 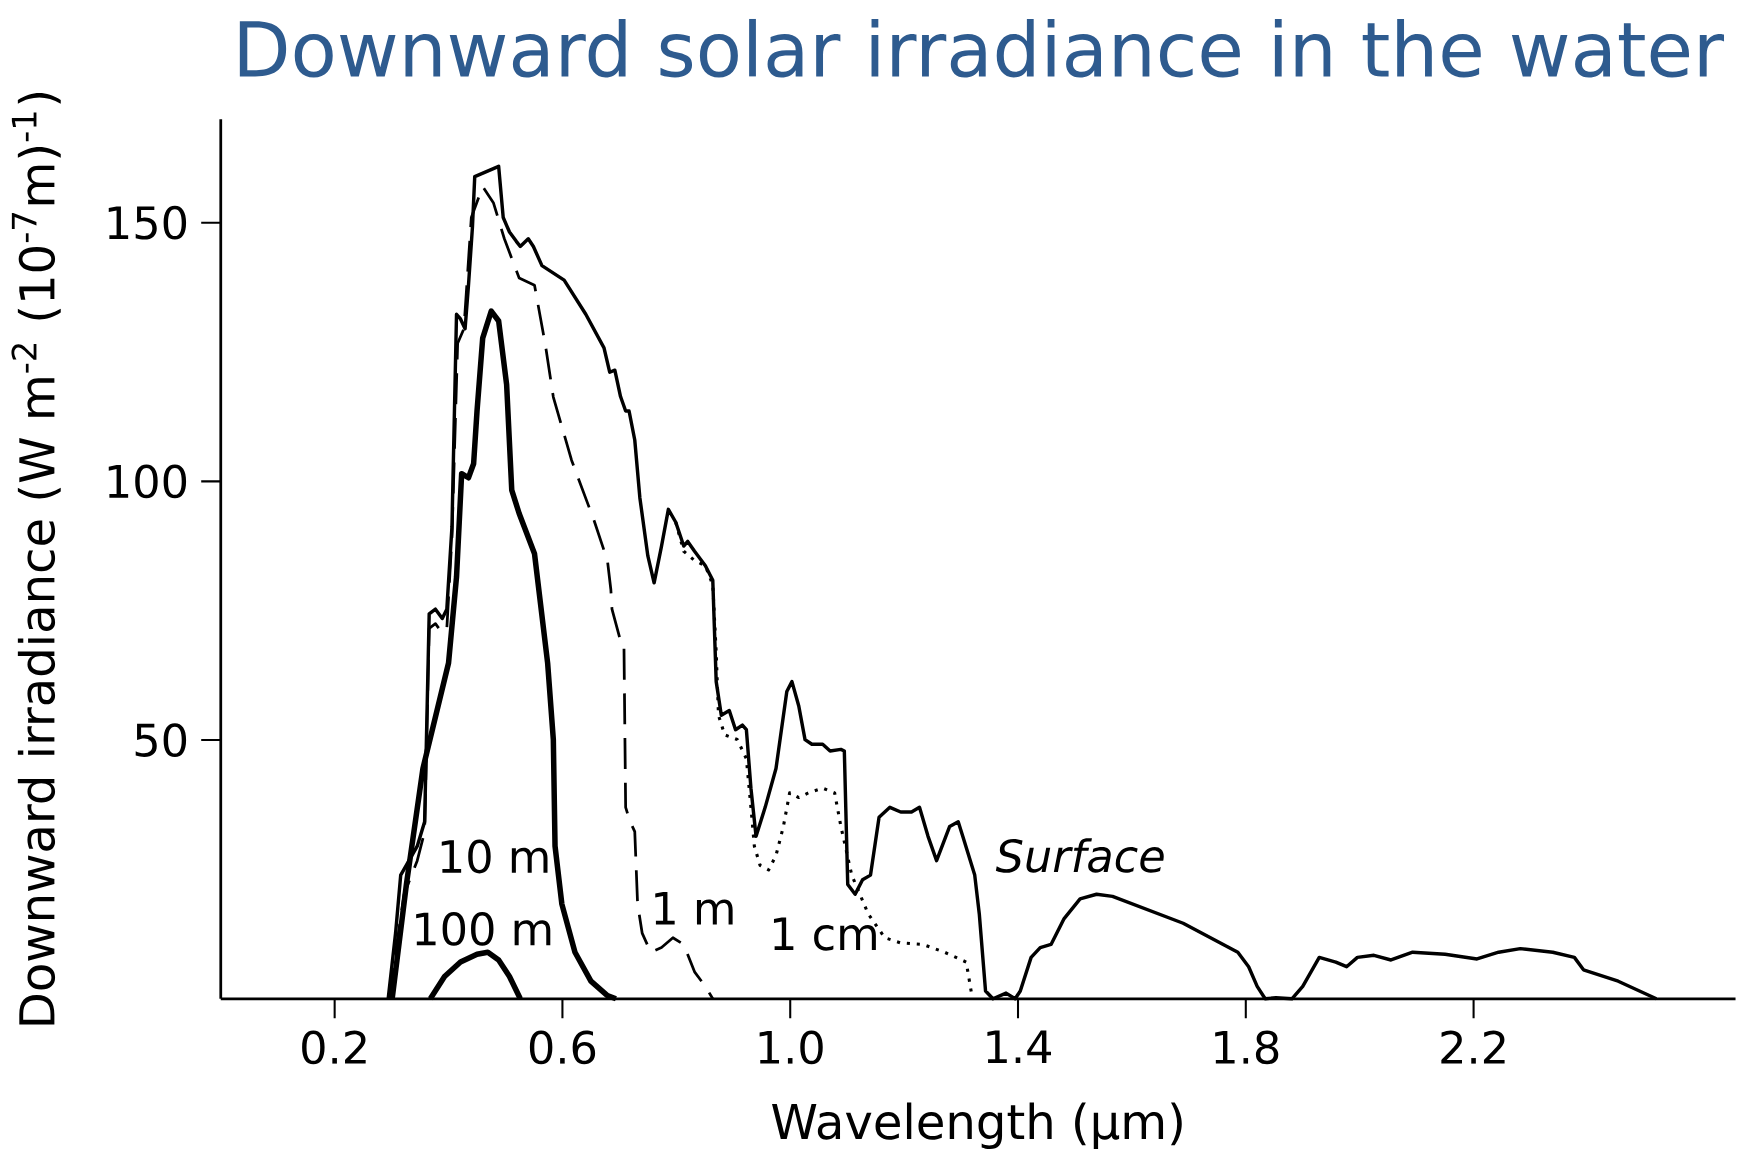 I want to click on series-label: Surface, so click(x=1079, y=855).